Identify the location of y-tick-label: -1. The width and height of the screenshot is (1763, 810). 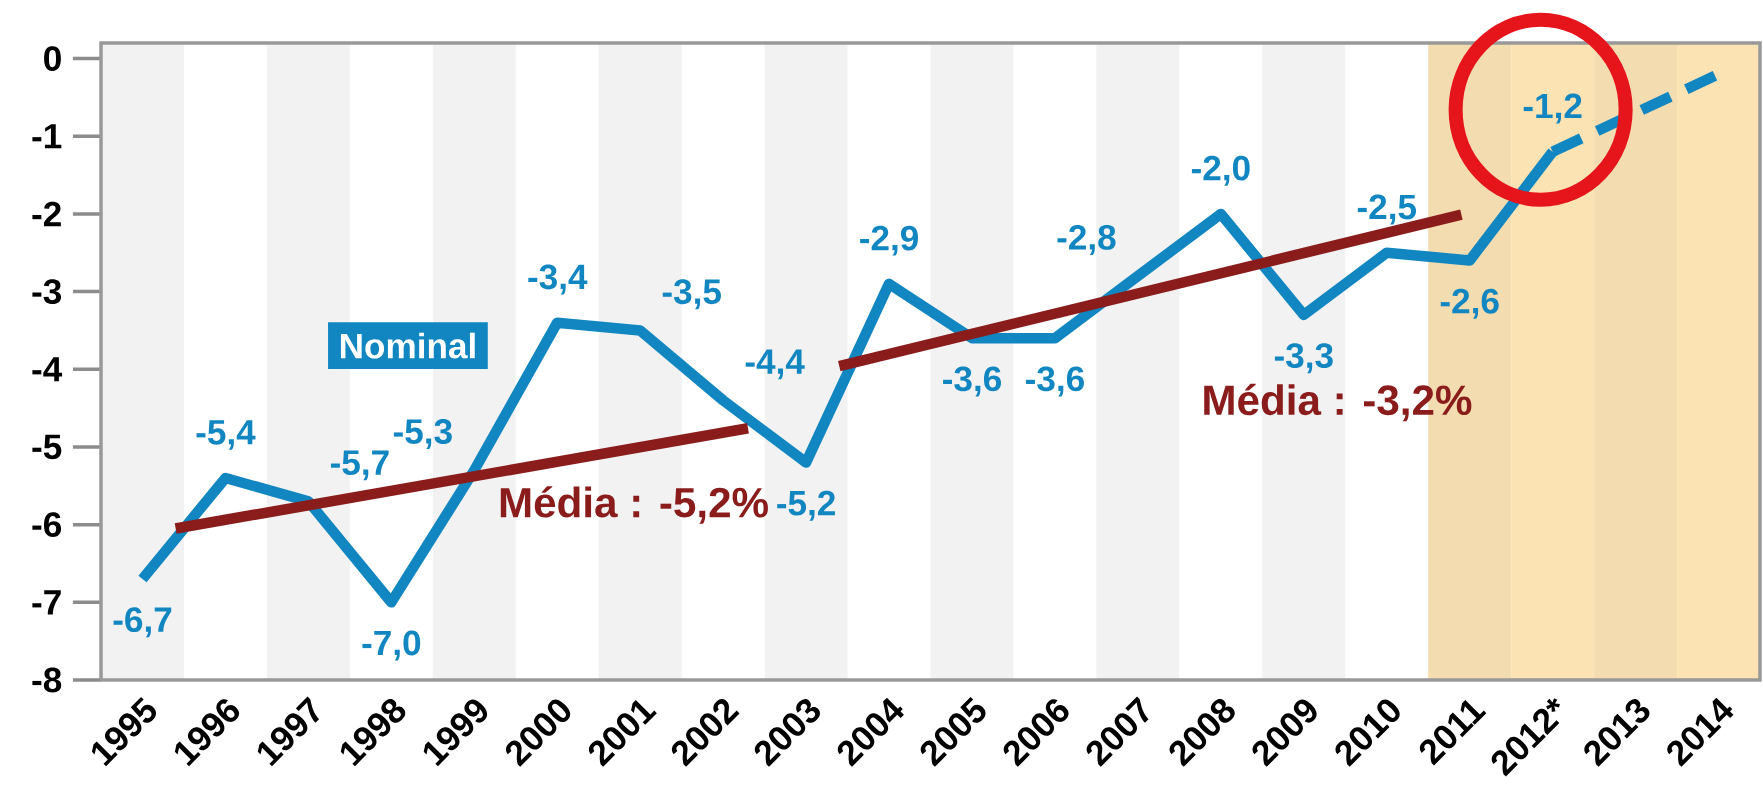
(47, 136).